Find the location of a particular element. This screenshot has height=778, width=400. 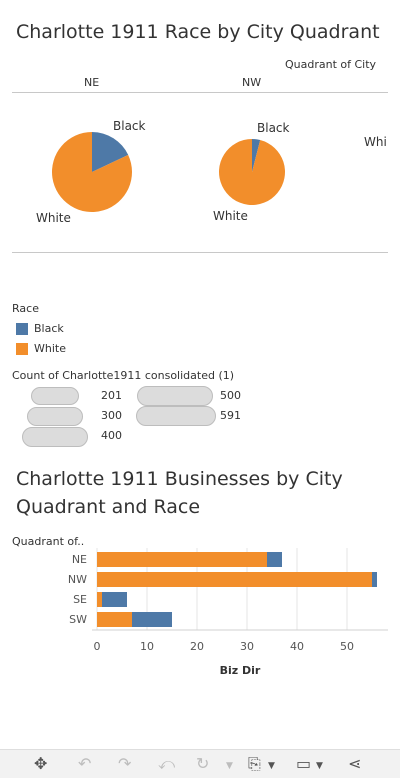

bar-category-label-ne: NE is located at coordinates (79, 559).